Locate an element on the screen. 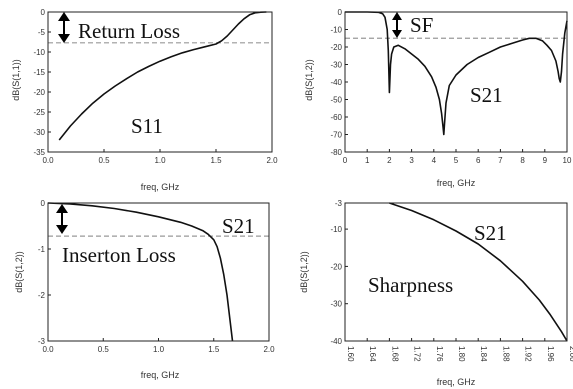  s21-wide-x-ticks: 0 1 2 3 4 5 6 7 8 9 10 is located at coordinates (457, 157).